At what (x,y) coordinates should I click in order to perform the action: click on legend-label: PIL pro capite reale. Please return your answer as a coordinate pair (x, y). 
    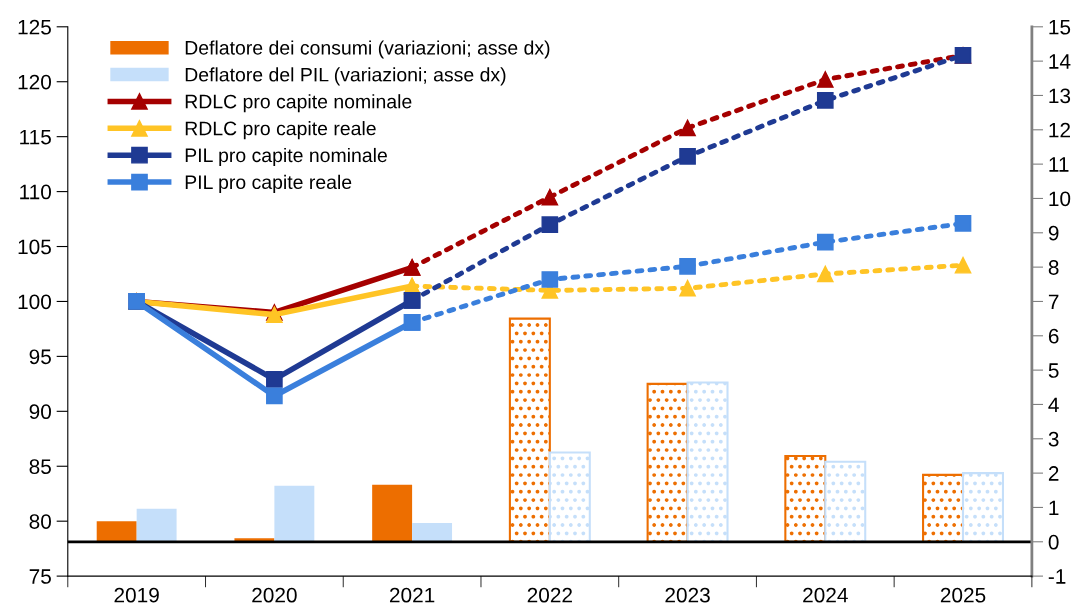
    Looking at the image, I should click on (268, 183).